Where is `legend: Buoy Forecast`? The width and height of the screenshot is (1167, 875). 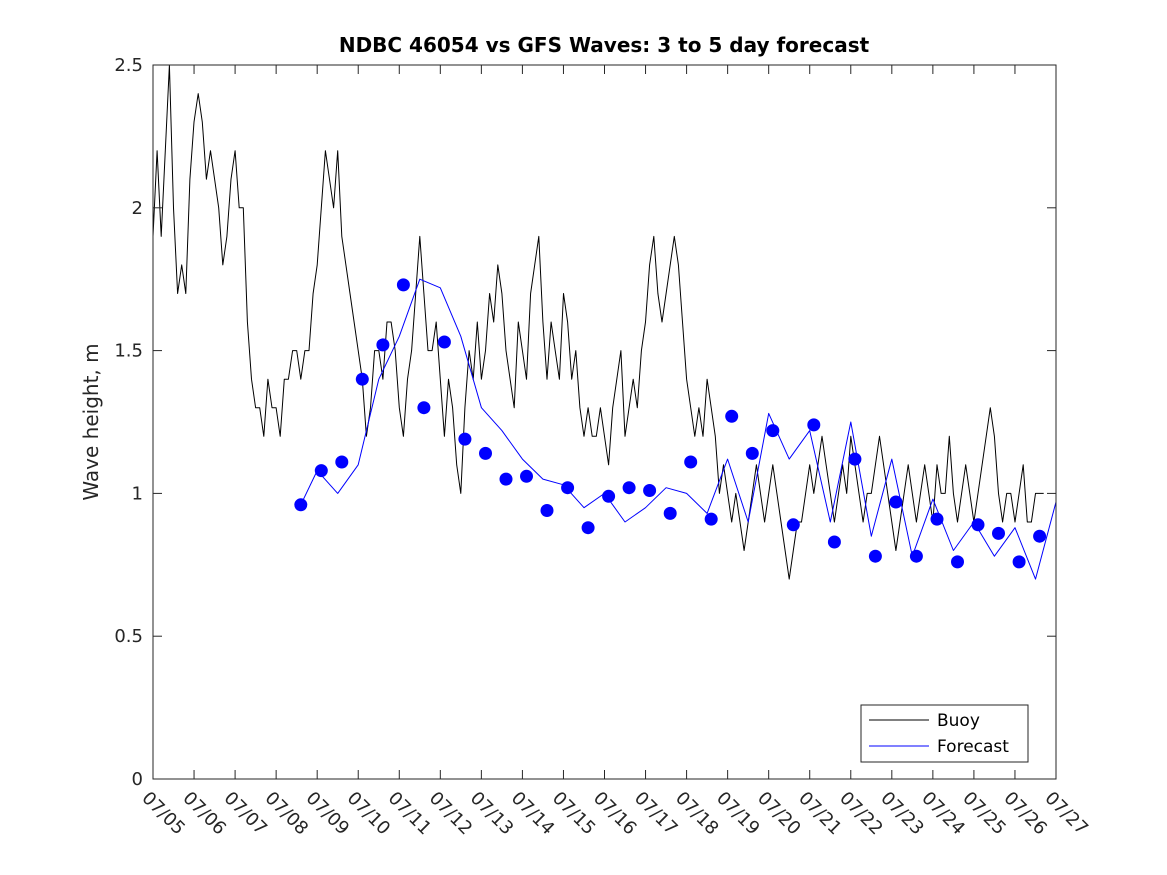 legend: Buoy Forecast is located at coordinates (944, 733).